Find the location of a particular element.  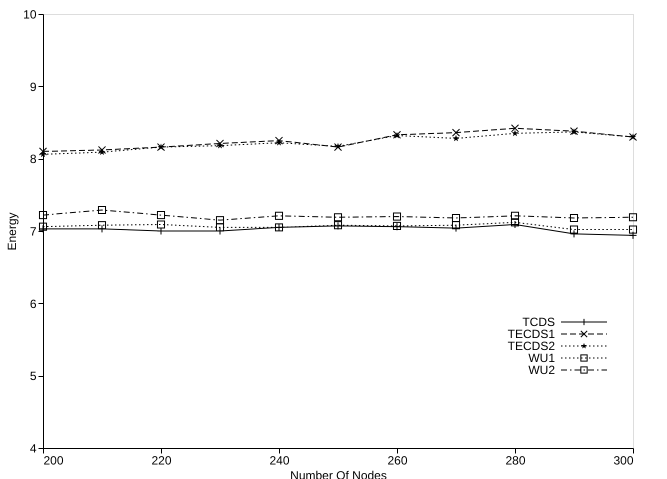

y-tick-label: 5 is located at coordinates (33, 376).